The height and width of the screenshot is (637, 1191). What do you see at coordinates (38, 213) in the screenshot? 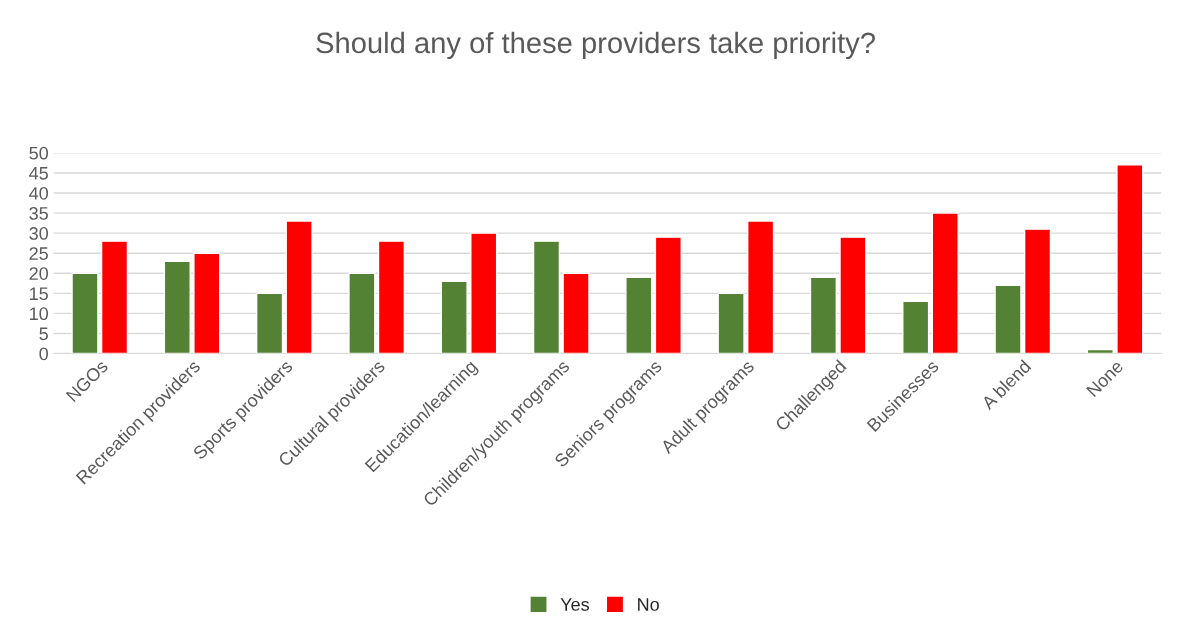
I see `y-tick-label: 35` at bounding box center [38, 213].